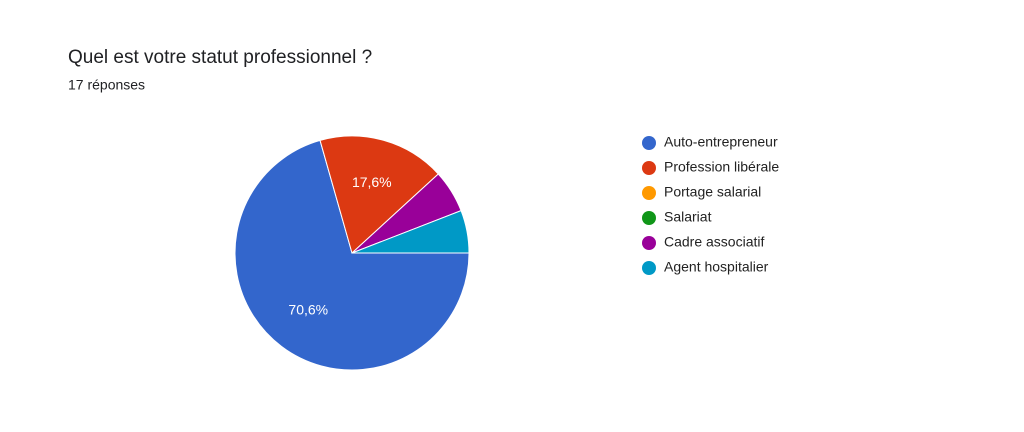 This screenshot has height=432, width=1024. Describe the element at coordinates (714, 242) in the screenshot. I see `legend-label: Cadre associatif` at that location.